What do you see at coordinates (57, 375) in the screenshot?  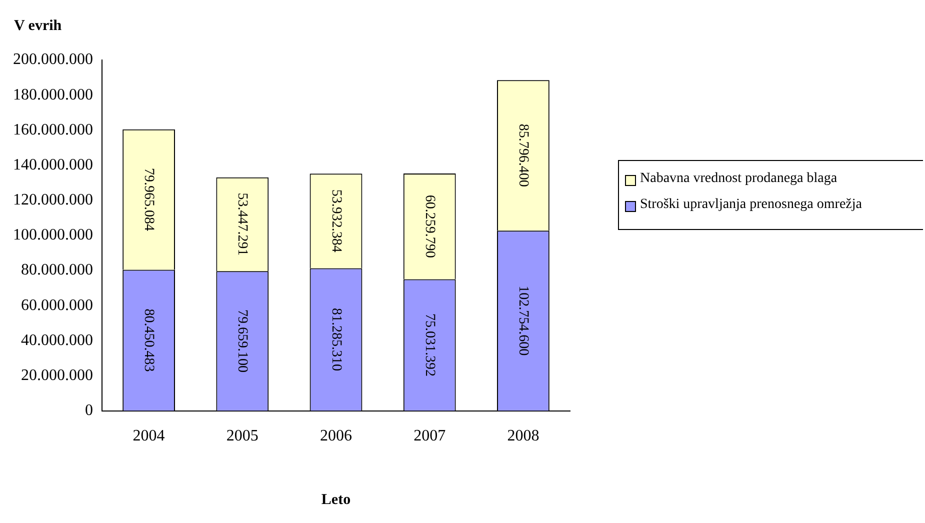 I see `y-tick-label: 20.000.000` at bounding box center [57, 375].